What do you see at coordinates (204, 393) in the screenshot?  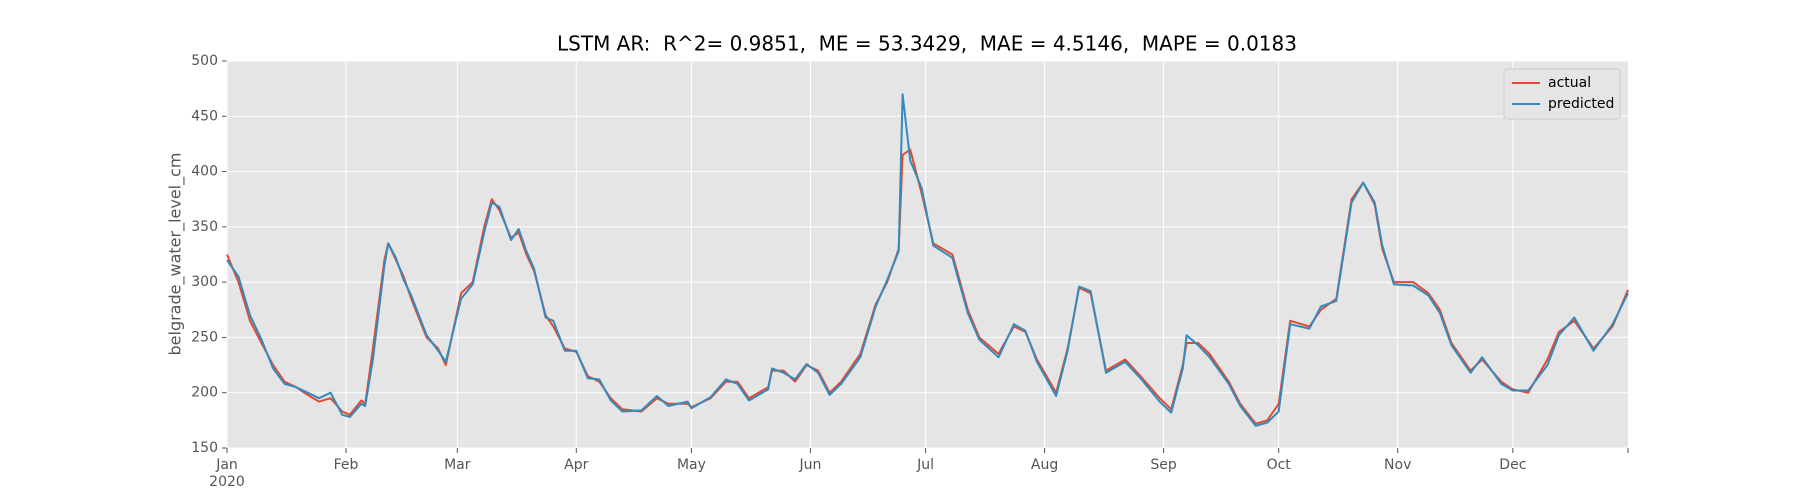 I see `y-tick-label: 200` at bounding box center [204, 393].